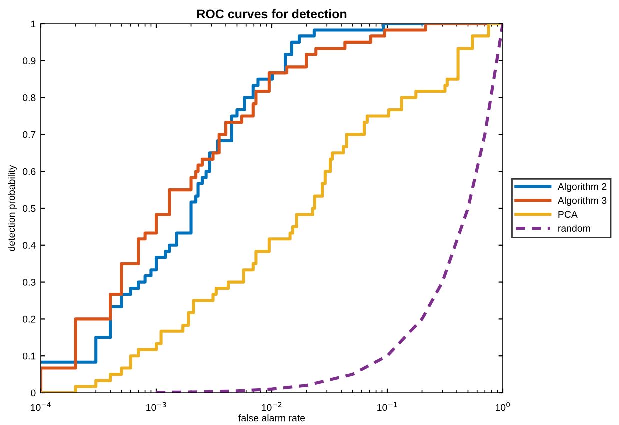  Describe the element at coordinates (29, 246) in the screenshot. I see `y-tick-label: 0.4` at that location.